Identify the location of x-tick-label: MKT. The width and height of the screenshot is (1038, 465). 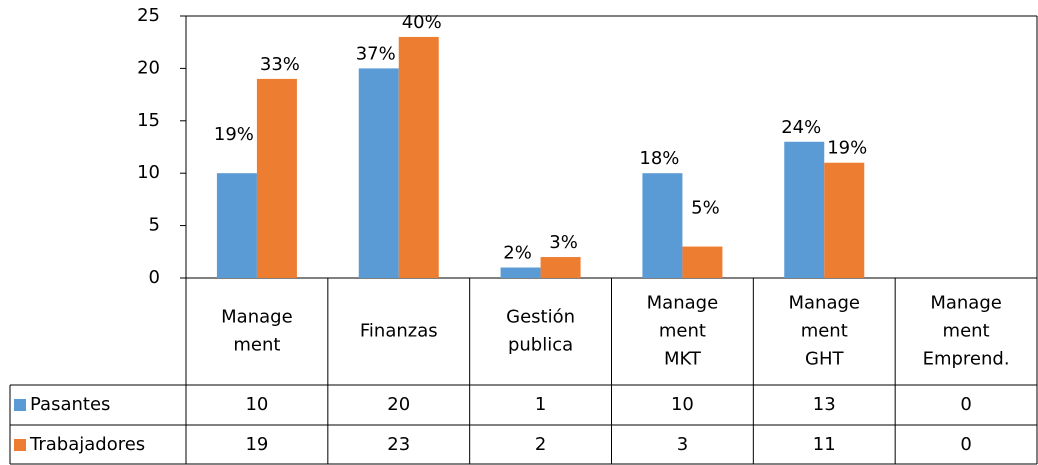
(683, 359).